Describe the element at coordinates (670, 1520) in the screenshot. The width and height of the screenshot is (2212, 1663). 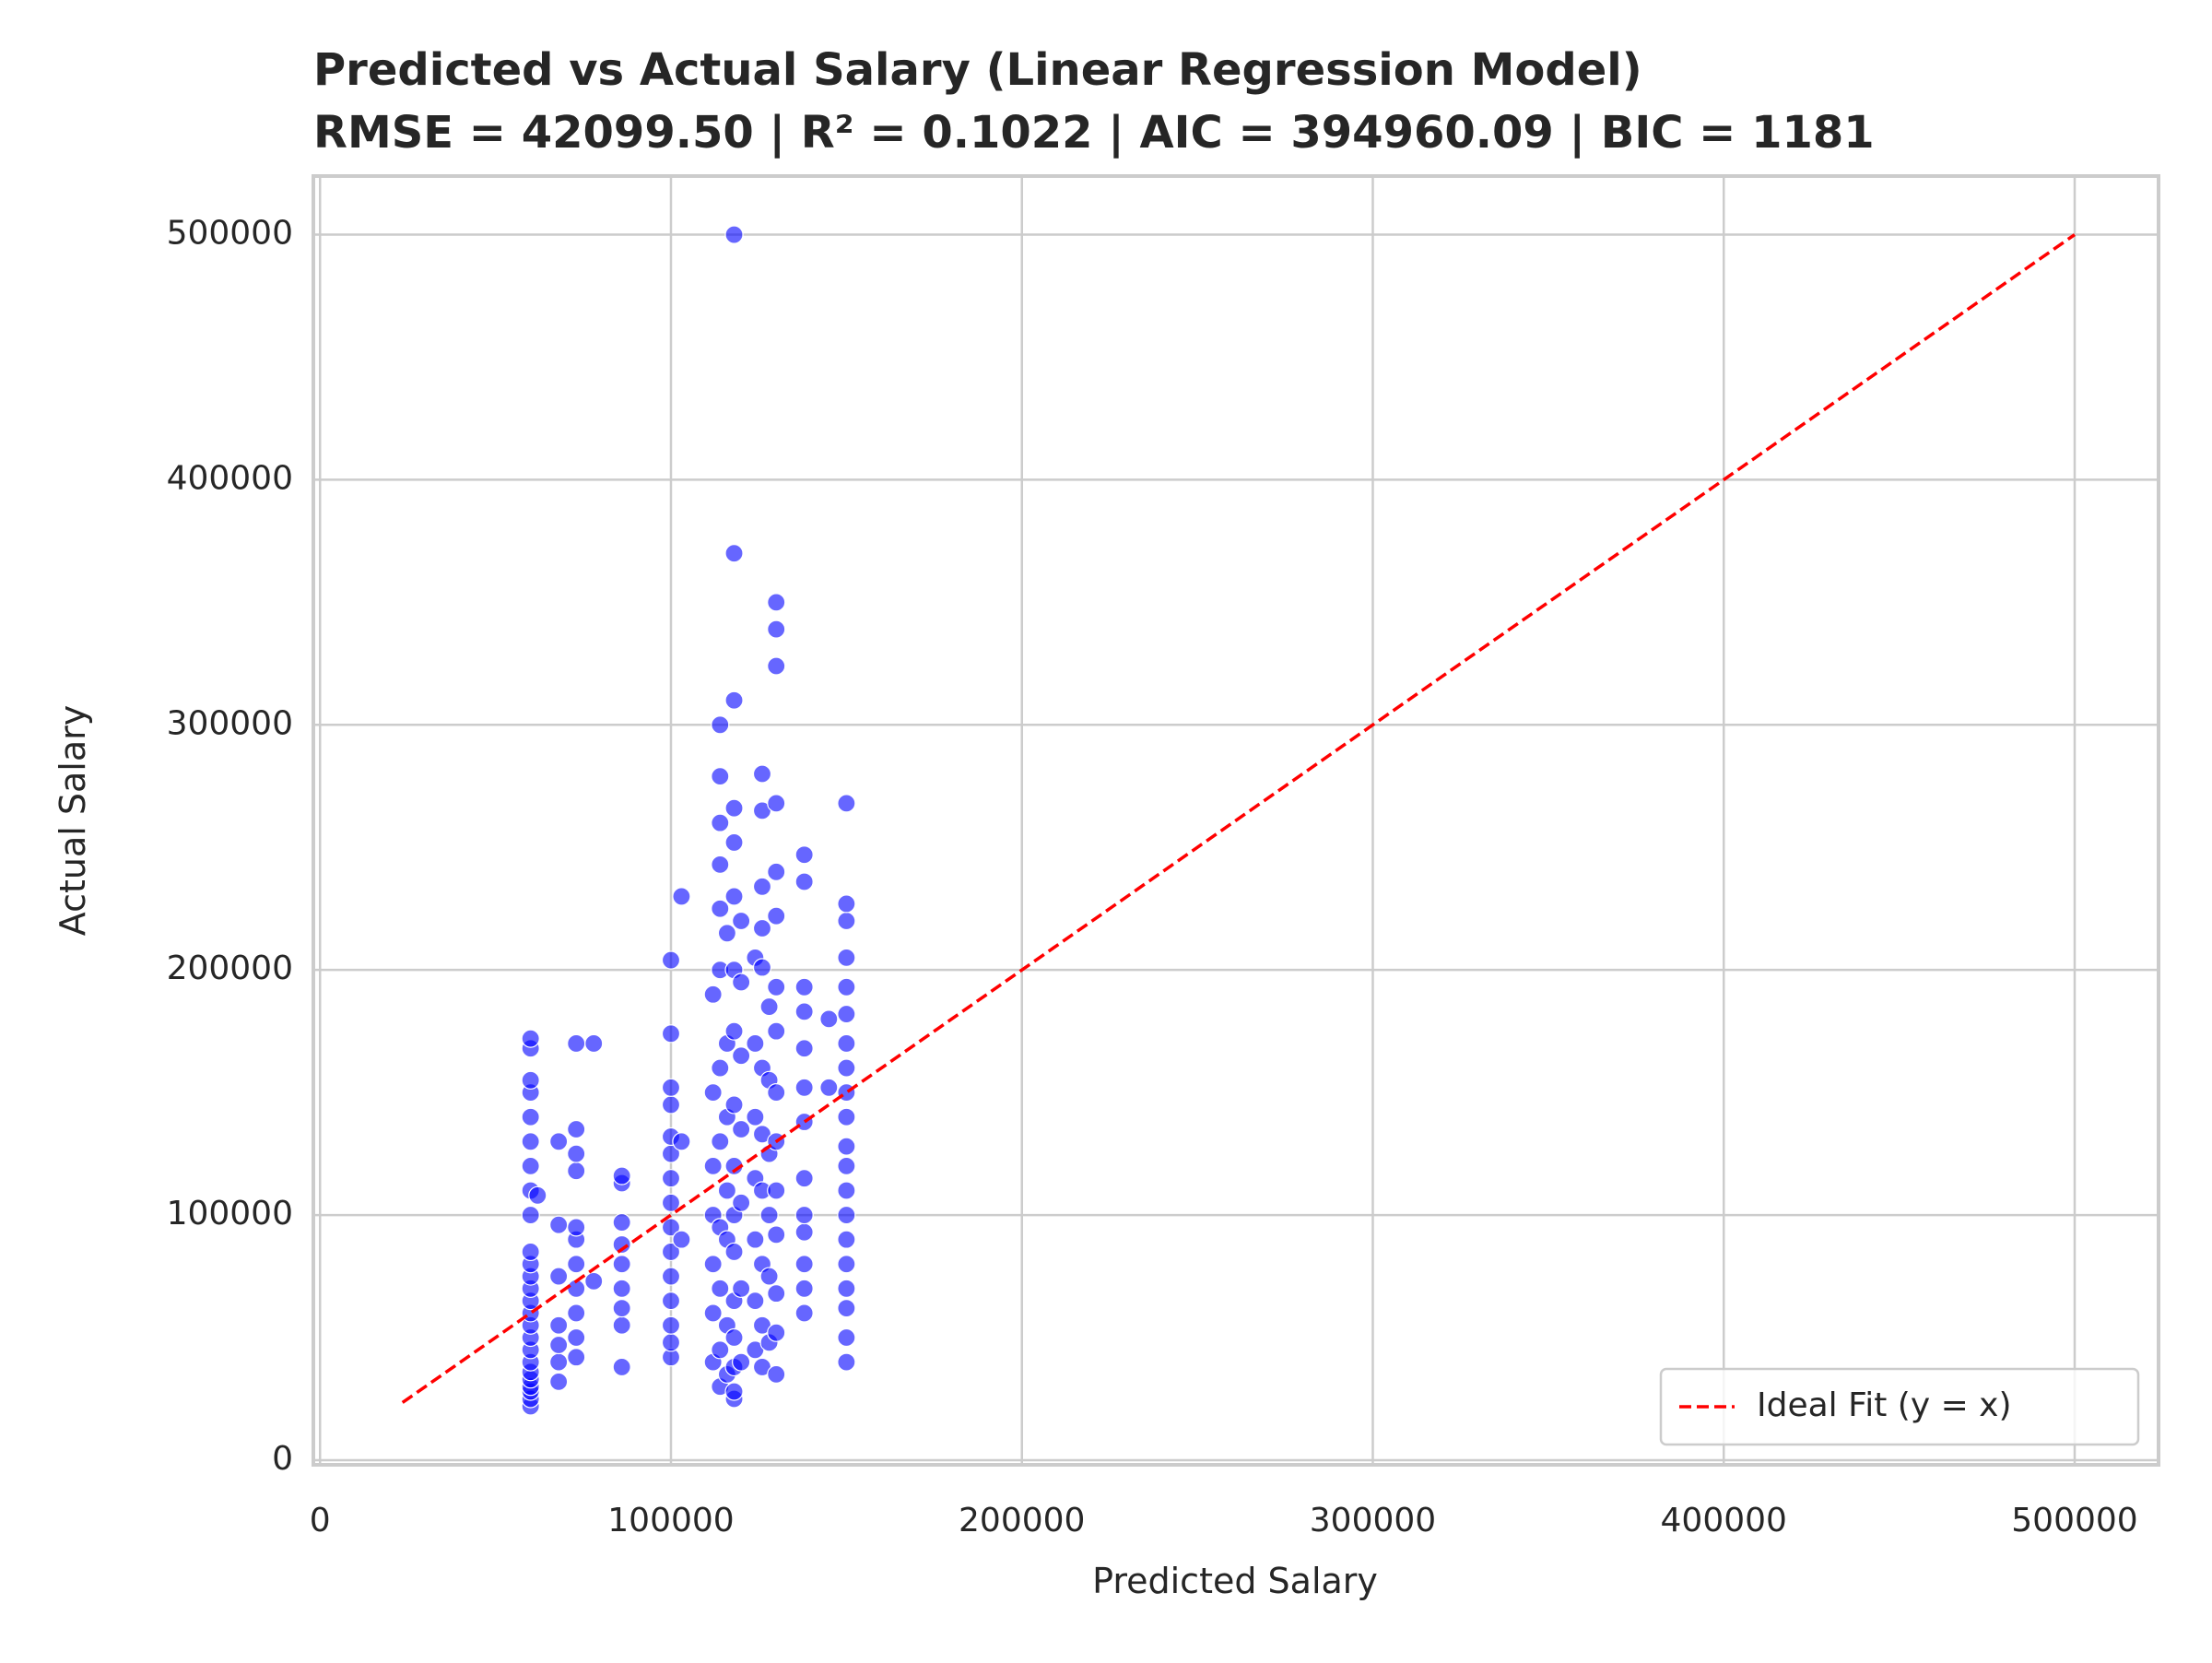
I see `x-tick-label: 100000` at that location.